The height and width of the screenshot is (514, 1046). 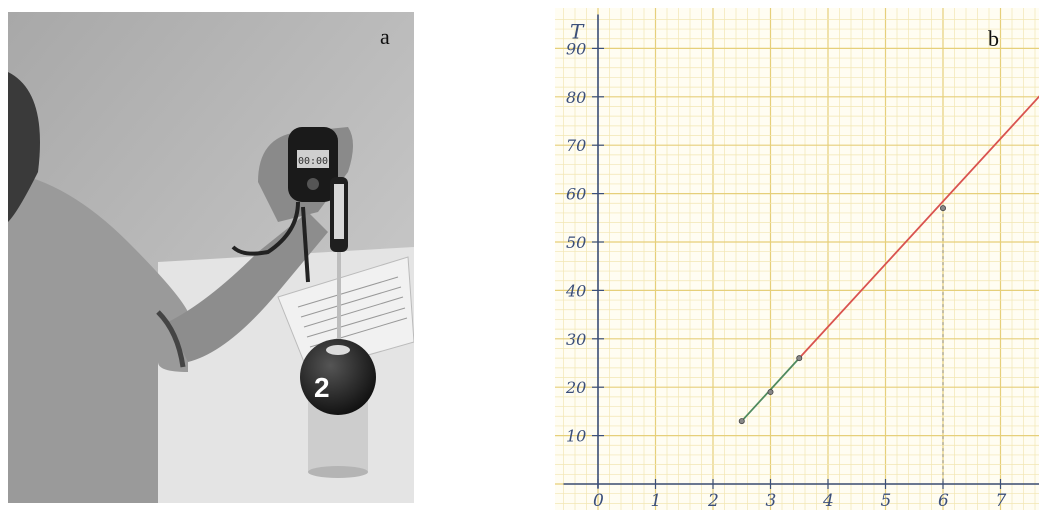 What do you see at coordinates (313, 161) in the screenshot?
I see `svg-text: 00:00` at bounding box center [313, 161].